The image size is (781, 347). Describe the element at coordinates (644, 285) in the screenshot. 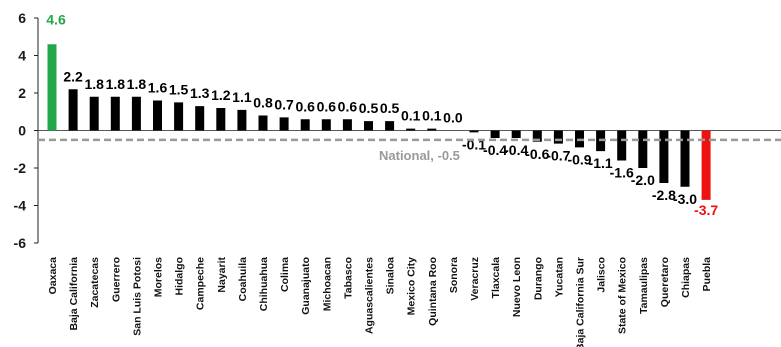

I see `category-label: Tamaulipas` at that location.